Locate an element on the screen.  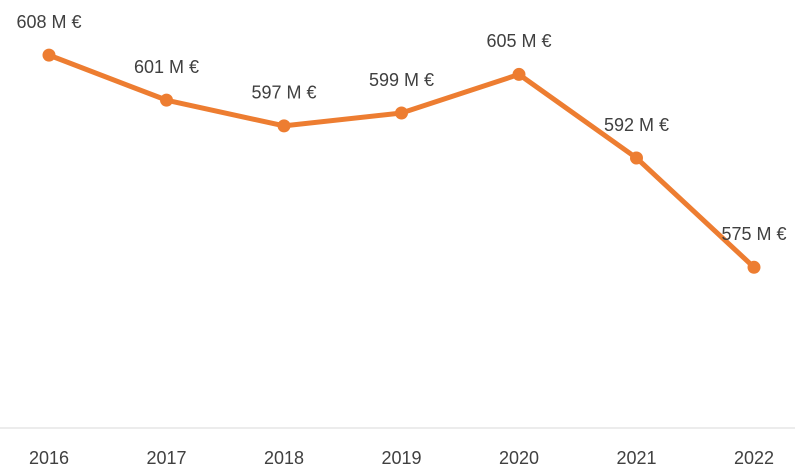
x-tick-label: 2022 is located at coordinates (754, 458).